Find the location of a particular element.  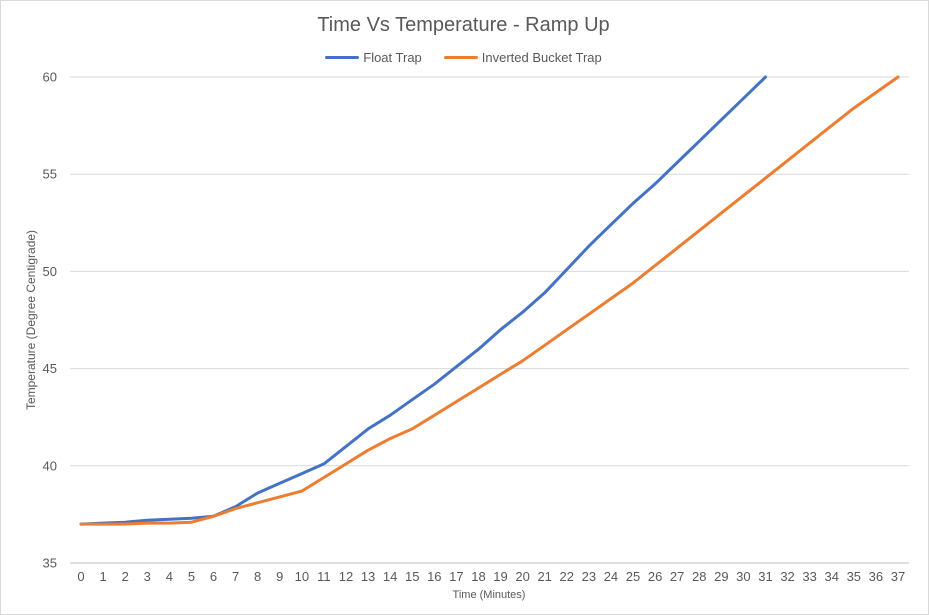

x-tick-label: 14 is located at coordinates (390, 576).